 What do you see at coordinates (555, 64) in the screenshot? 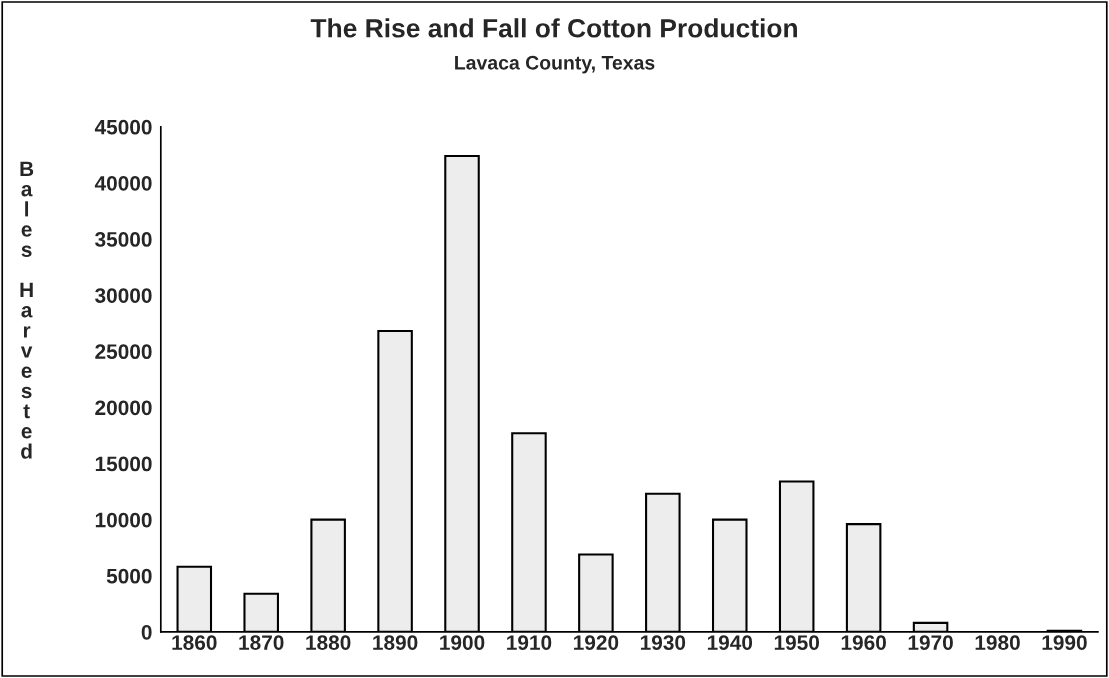
I see `chart-subtitle: Lavaca County, Texas` at bounding box center [555, 64].